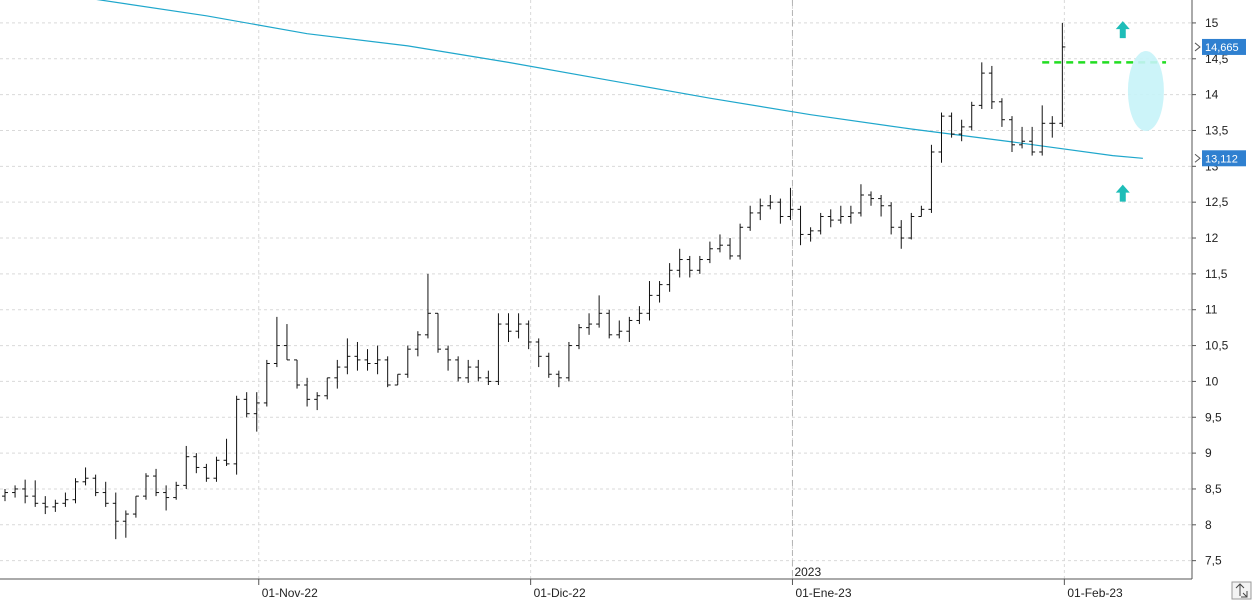 The image size is (1254, 601). What do you see at coordinates (1217, 130) in the screenshot?
I see `y-tick-label: 13,5` at bounding box center [1217, 130].